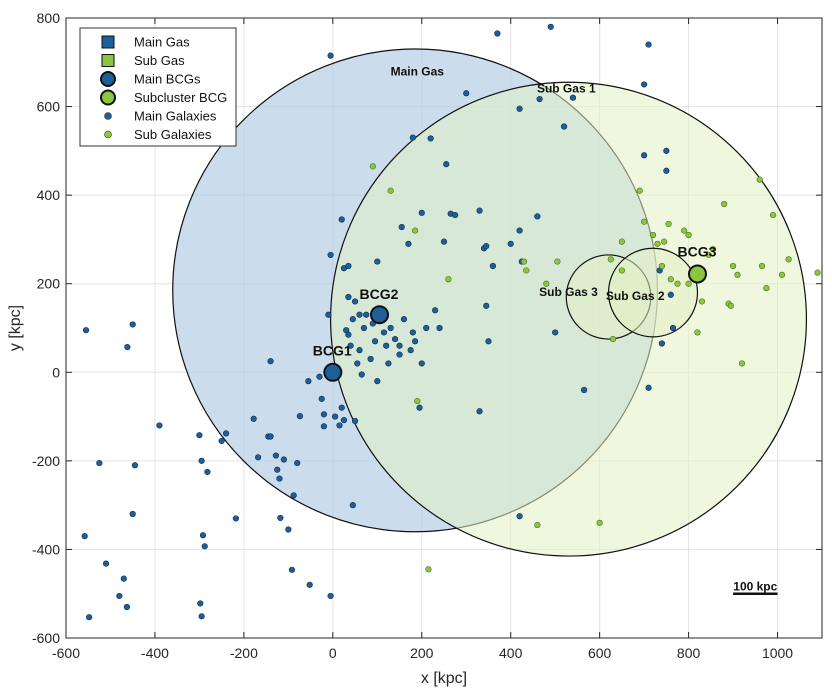 The height and width of the screenshot is (695, 832). What do you see at coordinates (108, 60) in the screenshot?
I see `legend-marker-sub-gas` at bounding box center [108, 60].